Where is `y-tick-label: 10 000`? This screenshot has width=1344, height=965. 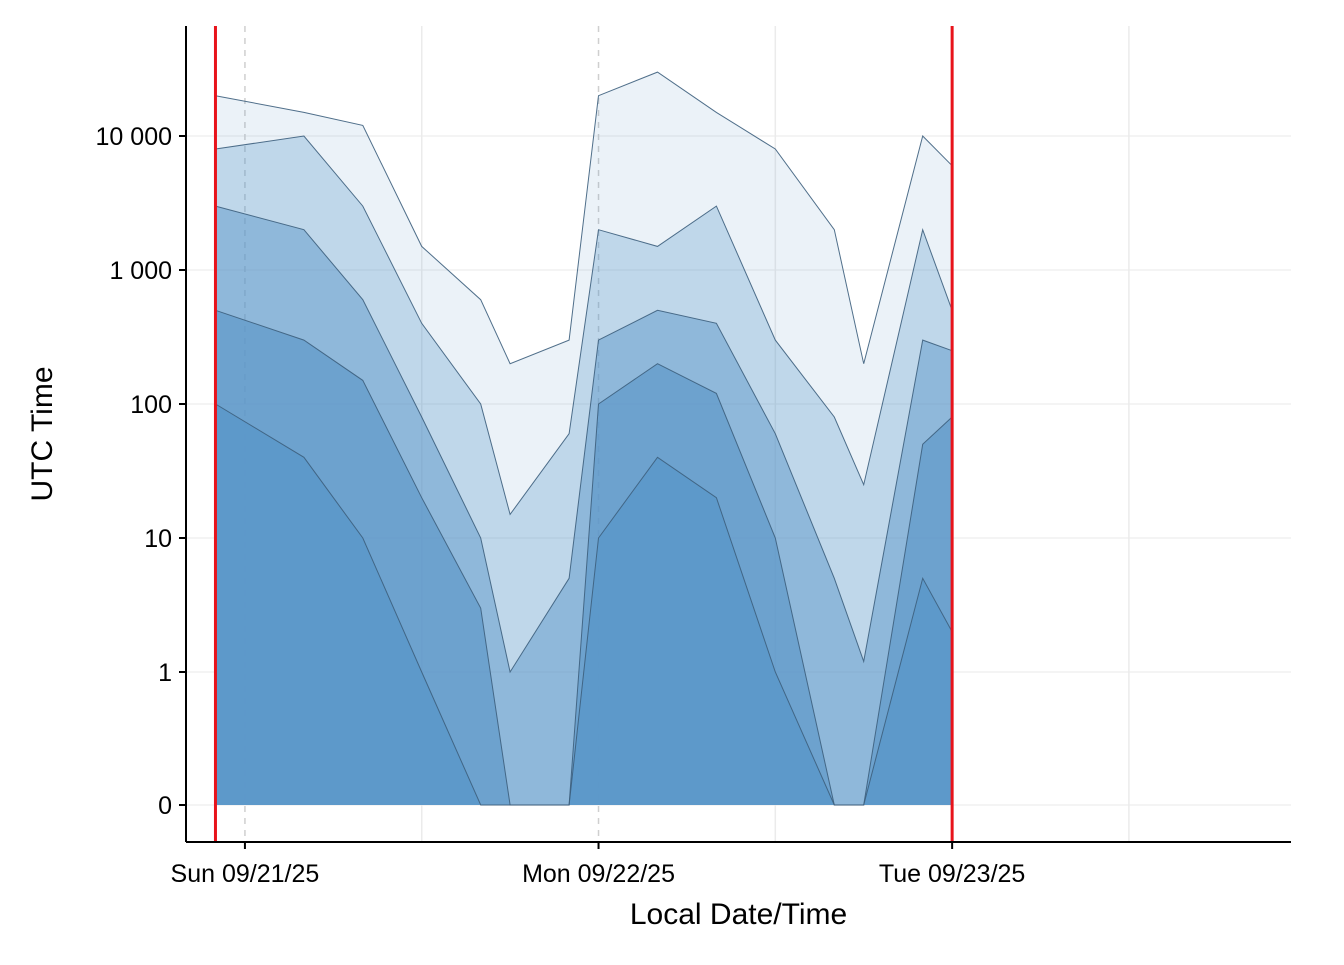
y-tick-label: 10 000 is located at coordinates (134, 137).